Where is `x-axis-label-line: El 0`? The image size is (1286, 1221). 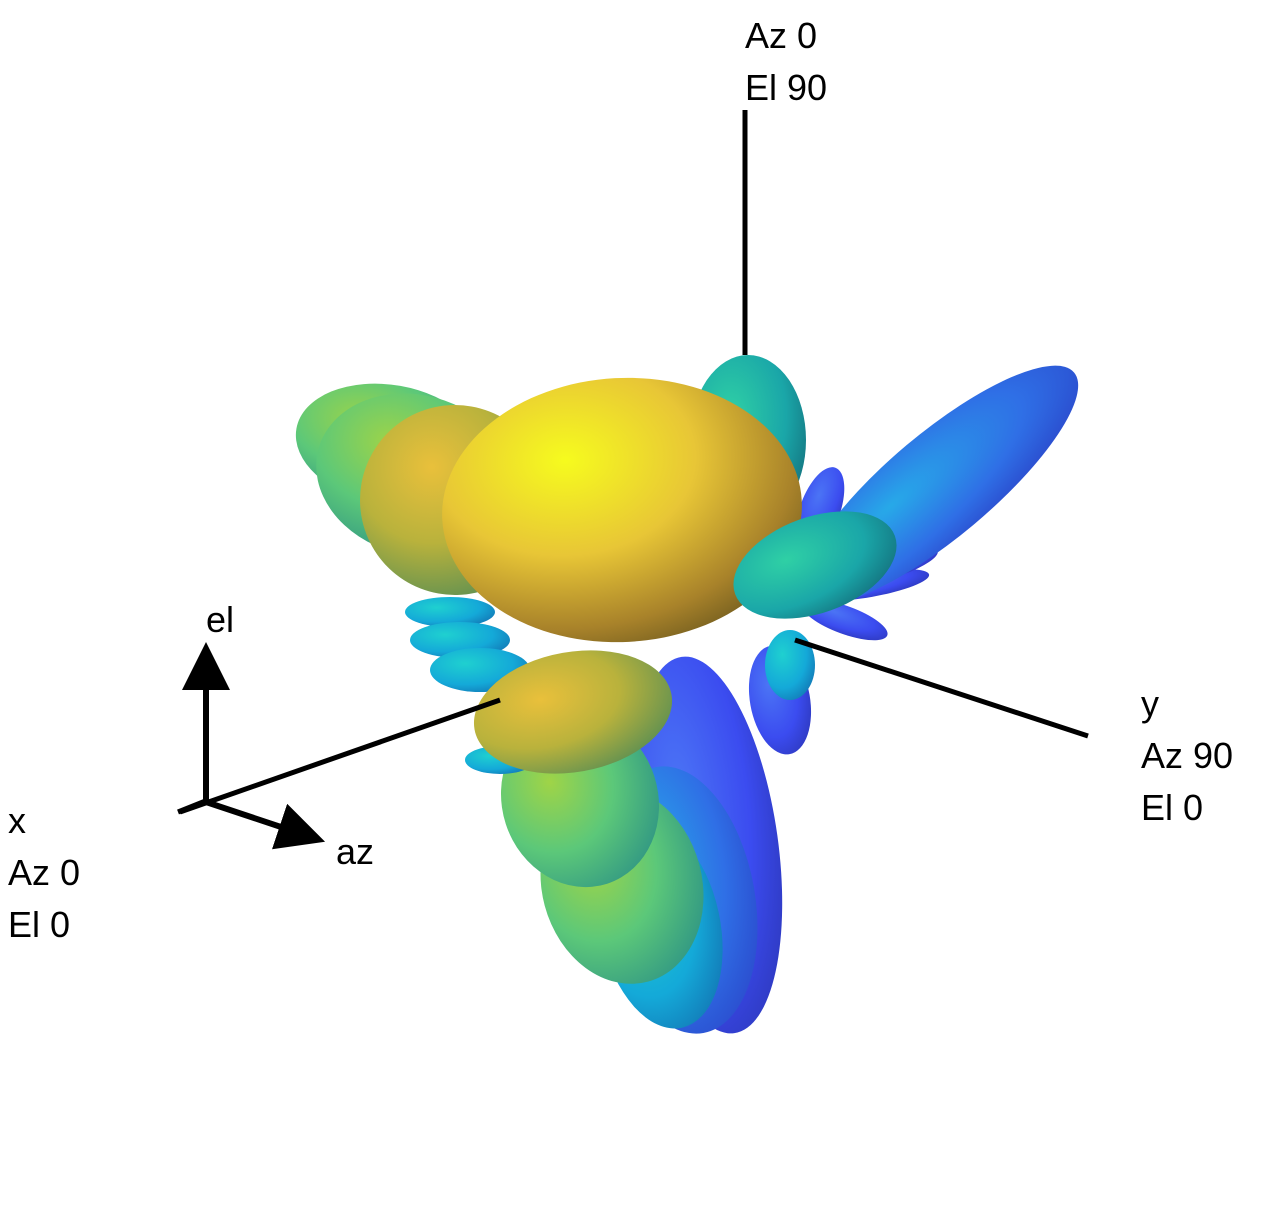
x-axis-label-line: El 0 is located at coordinates (44, 925).